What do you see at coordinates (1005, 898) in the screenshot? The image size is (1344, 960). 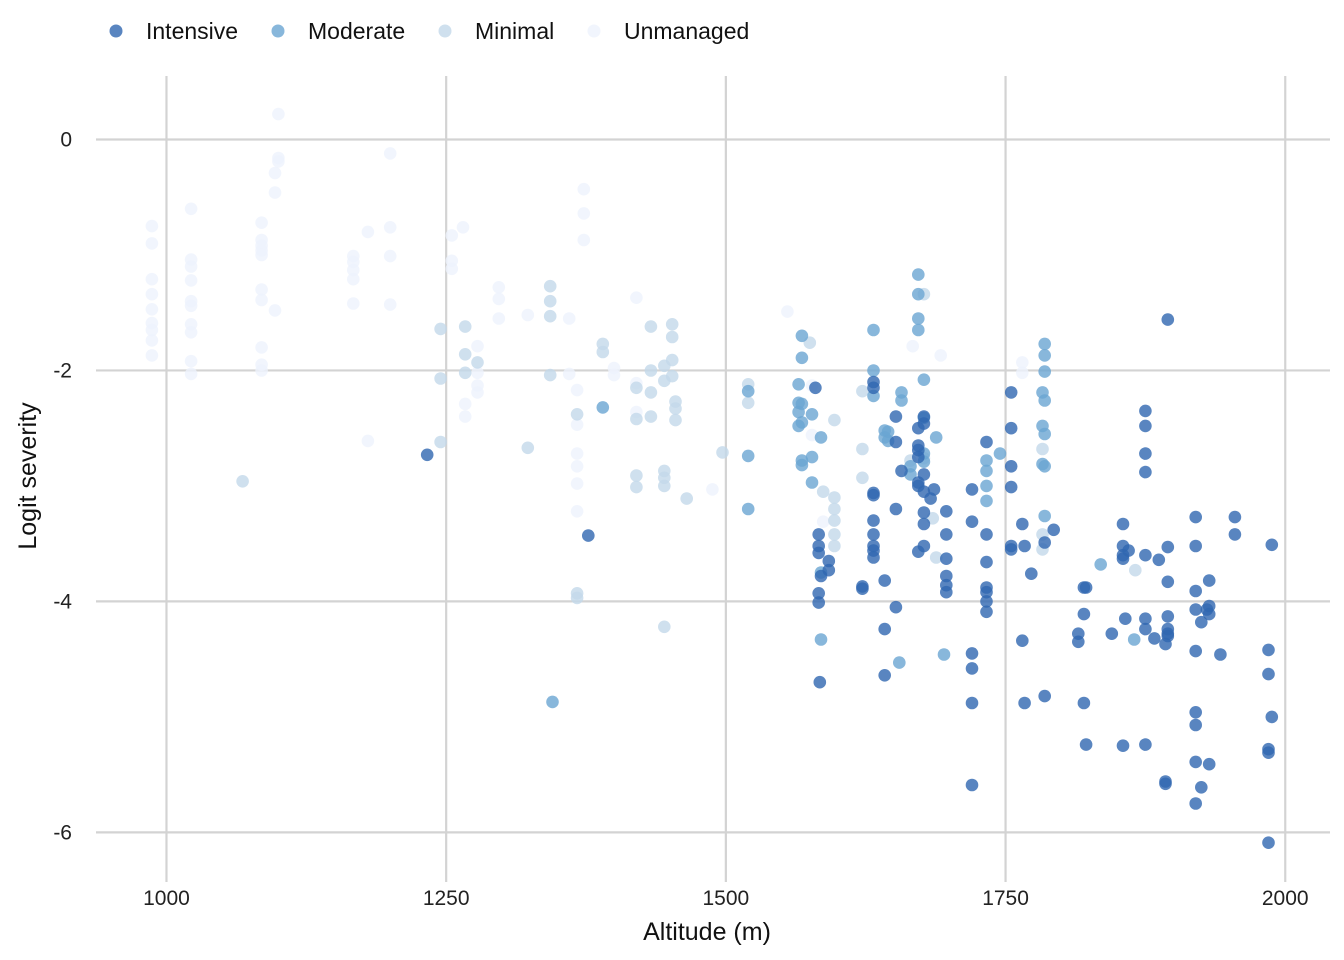 I see `x-tick-label: 1750` at bounding box center [1005, 898].